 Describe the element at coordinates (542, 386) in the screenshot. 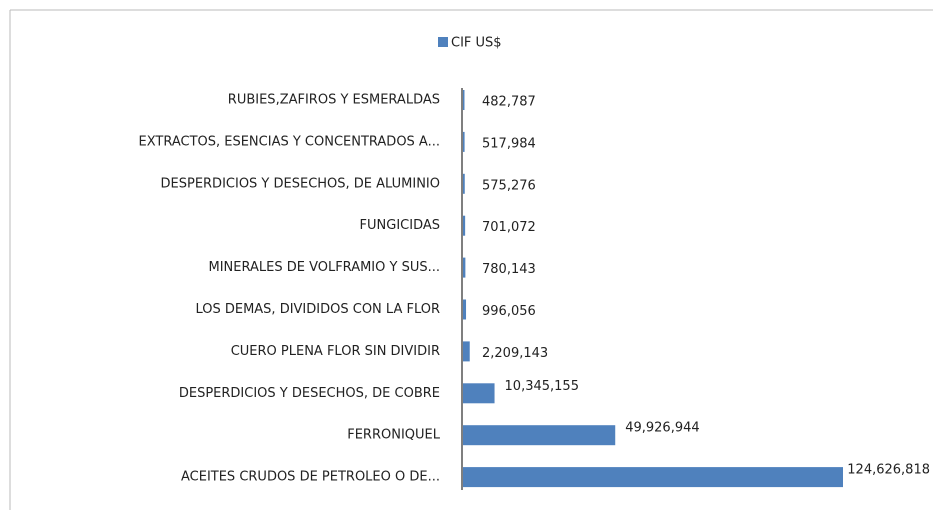

I see `value-label: 10,345,155` at that location.